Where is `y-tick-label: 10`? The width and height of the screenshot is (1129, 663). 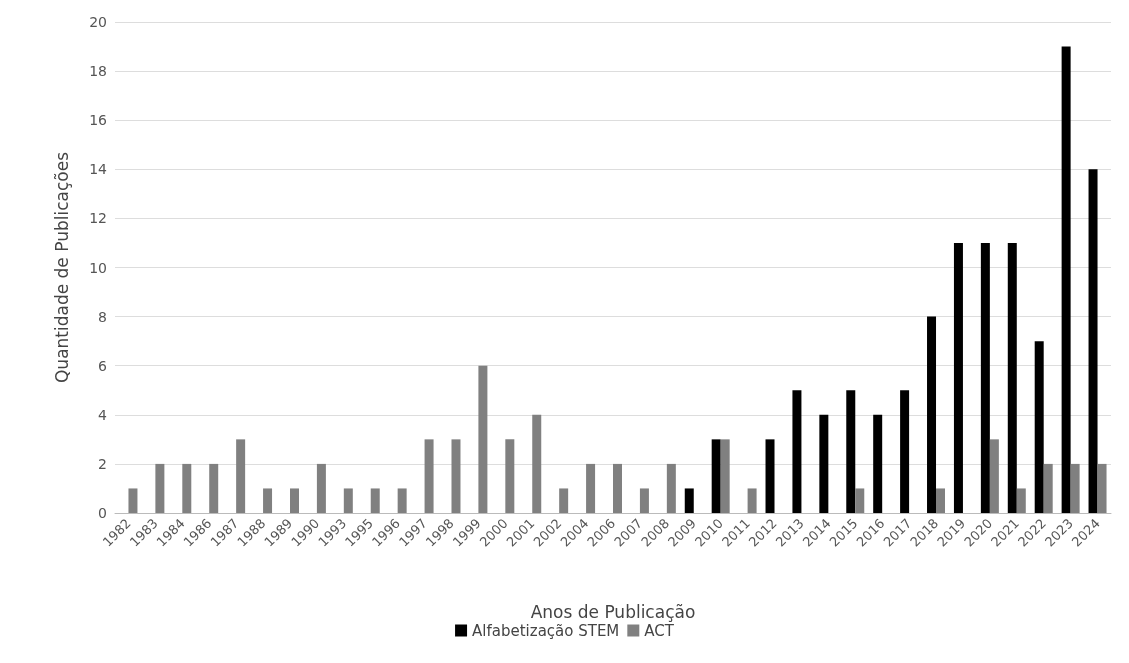
y-tick-label: 10 is located at coordinates (98, 267).